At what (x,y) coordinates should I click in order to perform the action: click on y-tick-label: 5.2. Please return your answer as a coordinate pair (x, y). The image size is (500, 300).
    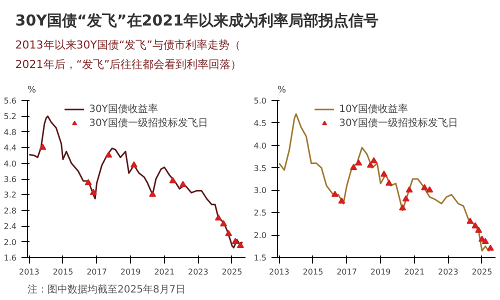
    Looking at the image, I should click on (10, 117).